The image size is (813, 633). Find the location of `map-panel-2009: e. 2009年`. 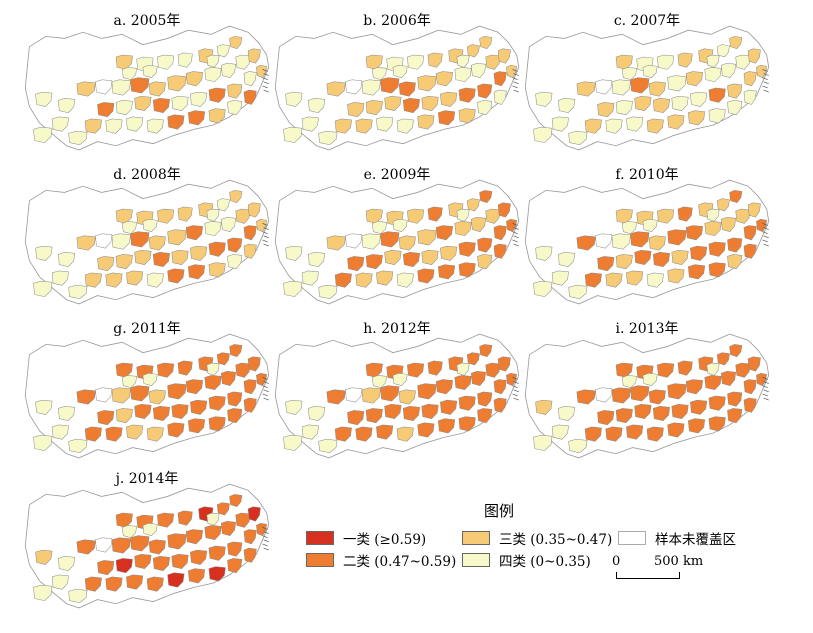

map-panel-2009: e. 2009年 is located at coordinates (397, 237).